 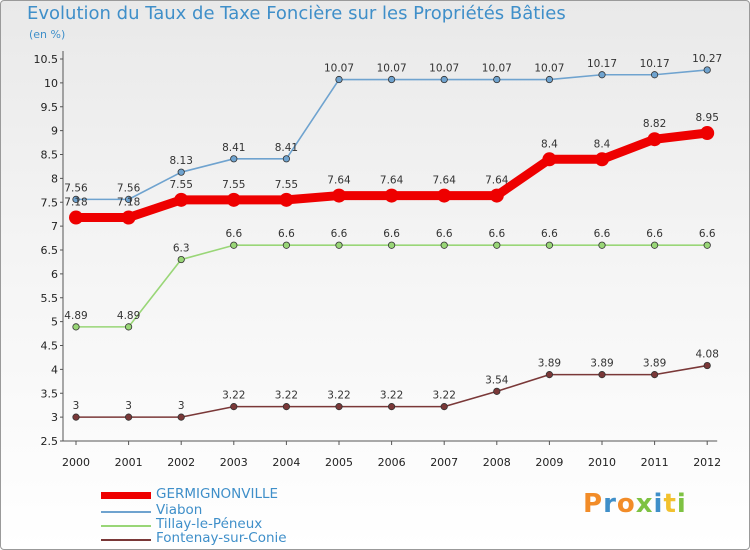 I want to click on y-tick-label: 3, so click(x=54, y=417).